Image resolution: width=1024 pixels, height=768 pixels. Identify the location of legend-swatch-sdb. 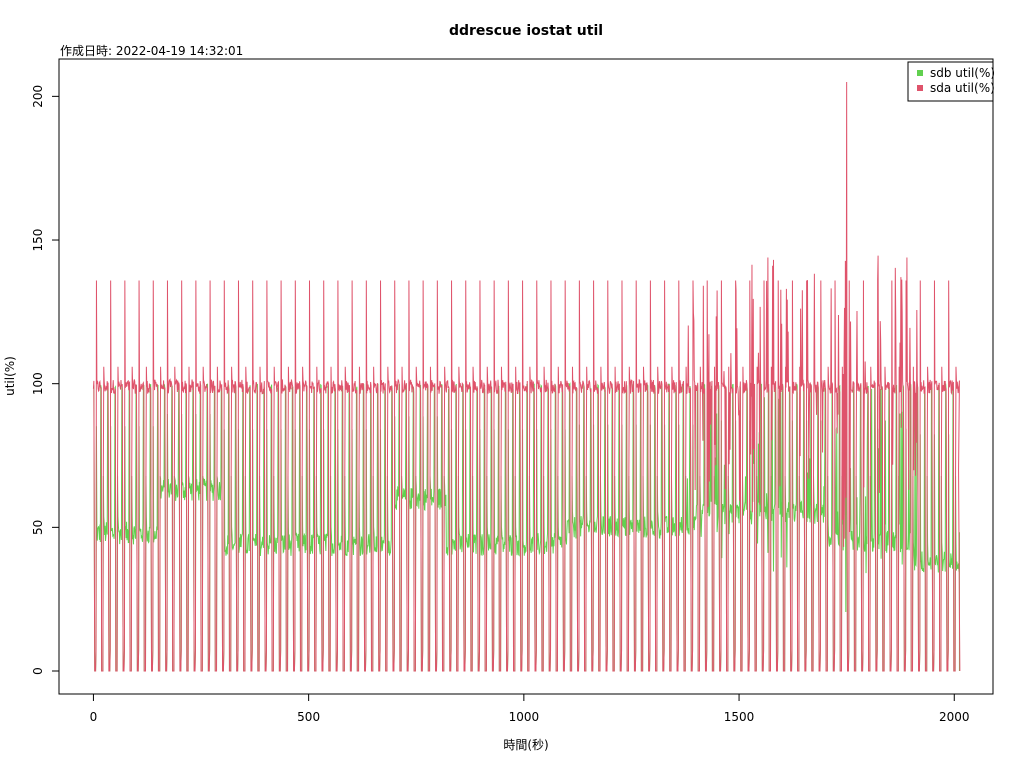
(920, 73).